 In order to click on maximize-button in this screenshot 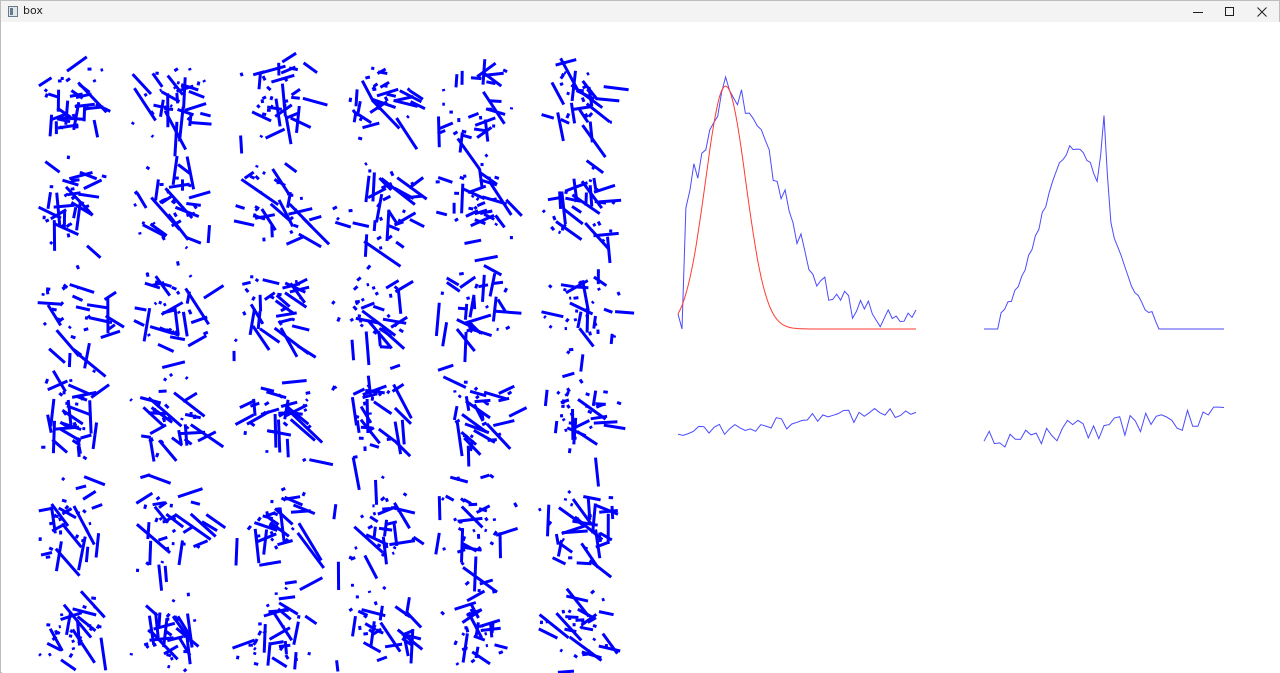, I will do `click(1230, 11)`.